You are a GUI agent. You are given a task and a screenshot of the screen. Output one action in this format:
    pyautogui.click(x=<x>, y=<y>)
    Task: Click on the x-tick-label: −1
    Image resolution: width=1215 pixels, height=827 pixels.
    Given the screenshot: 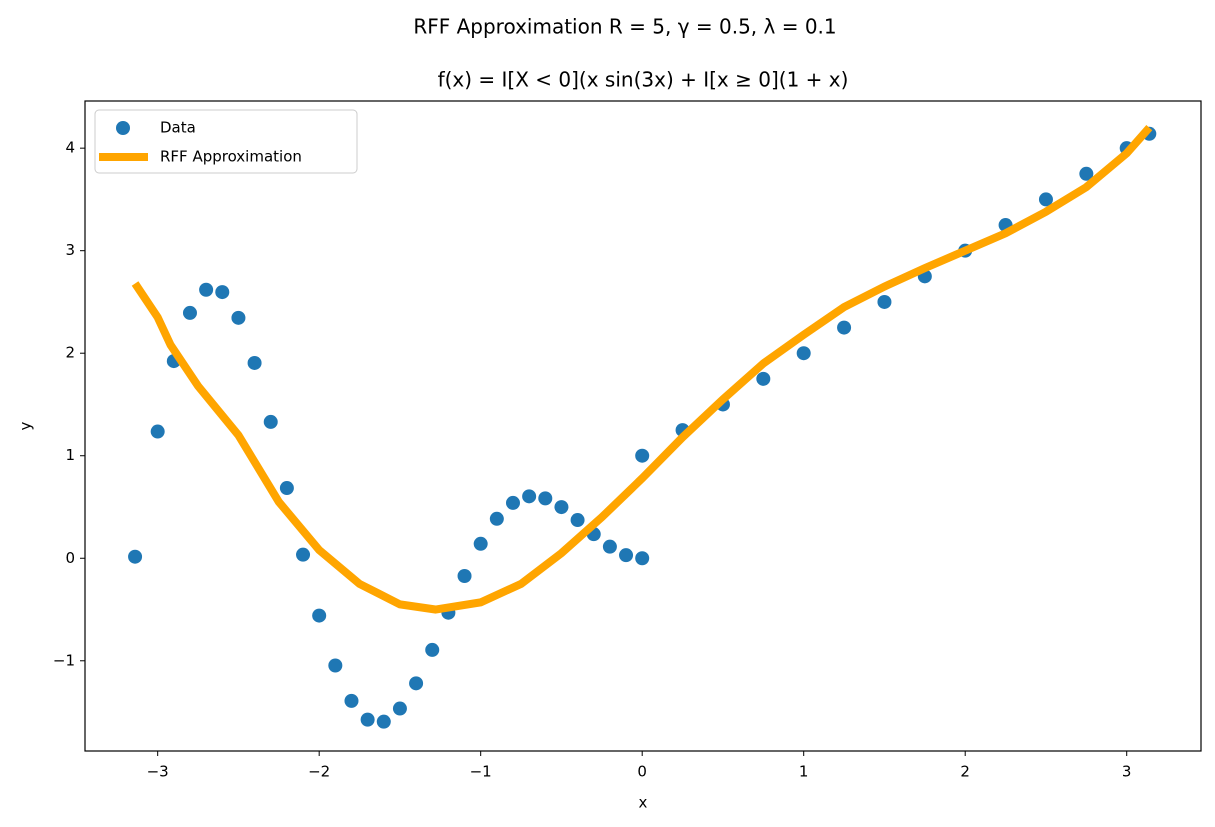 What is the action you would take?
    pyautogui.click(x=481, y=772)
    